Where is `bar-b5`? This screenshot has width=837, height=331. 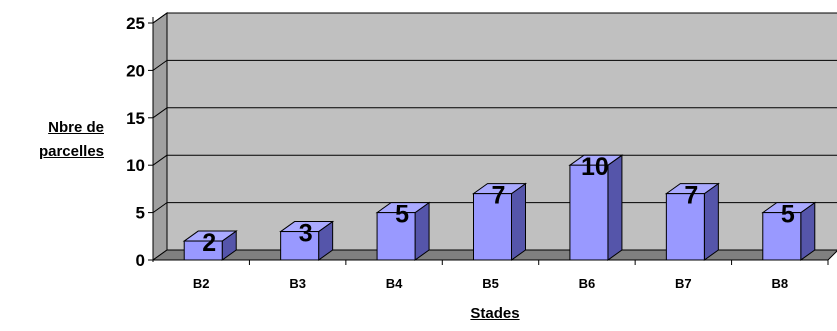
bar-b5 is located at coordinates (492, 227).